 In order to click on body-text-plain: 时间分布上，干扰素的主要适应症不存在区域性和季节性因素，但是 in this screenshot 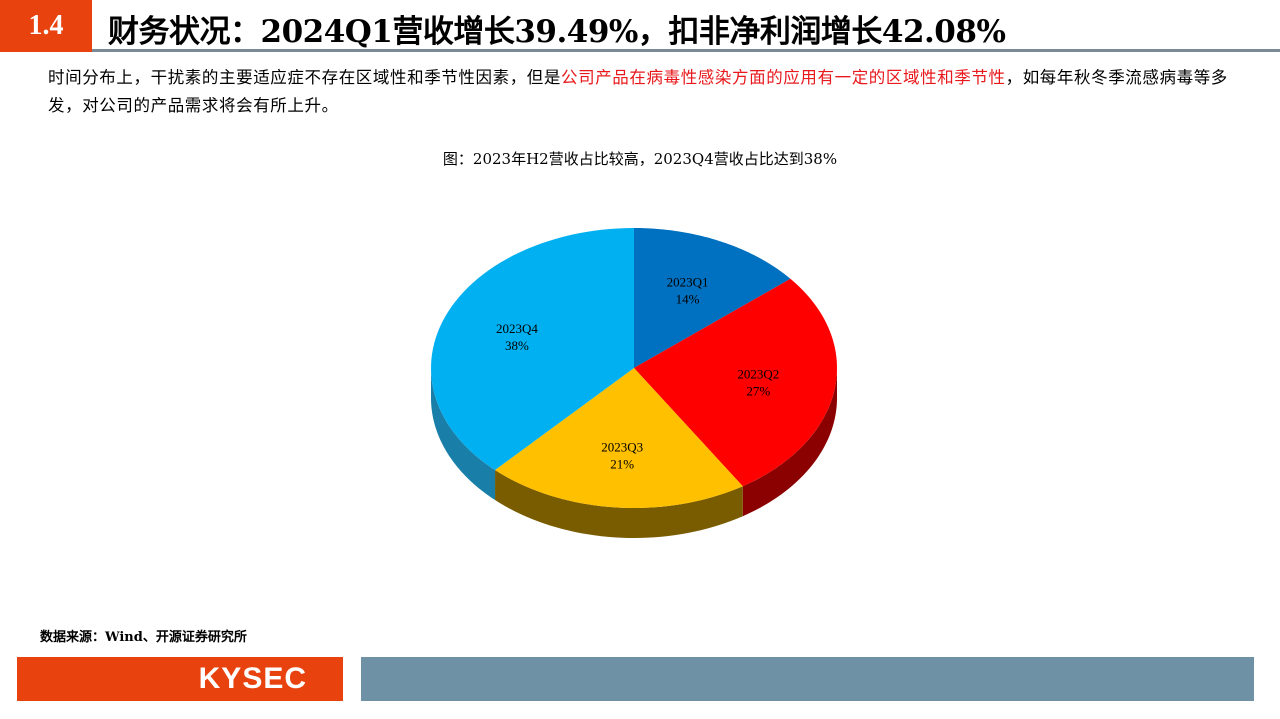, I will do `click(304, 77)`.